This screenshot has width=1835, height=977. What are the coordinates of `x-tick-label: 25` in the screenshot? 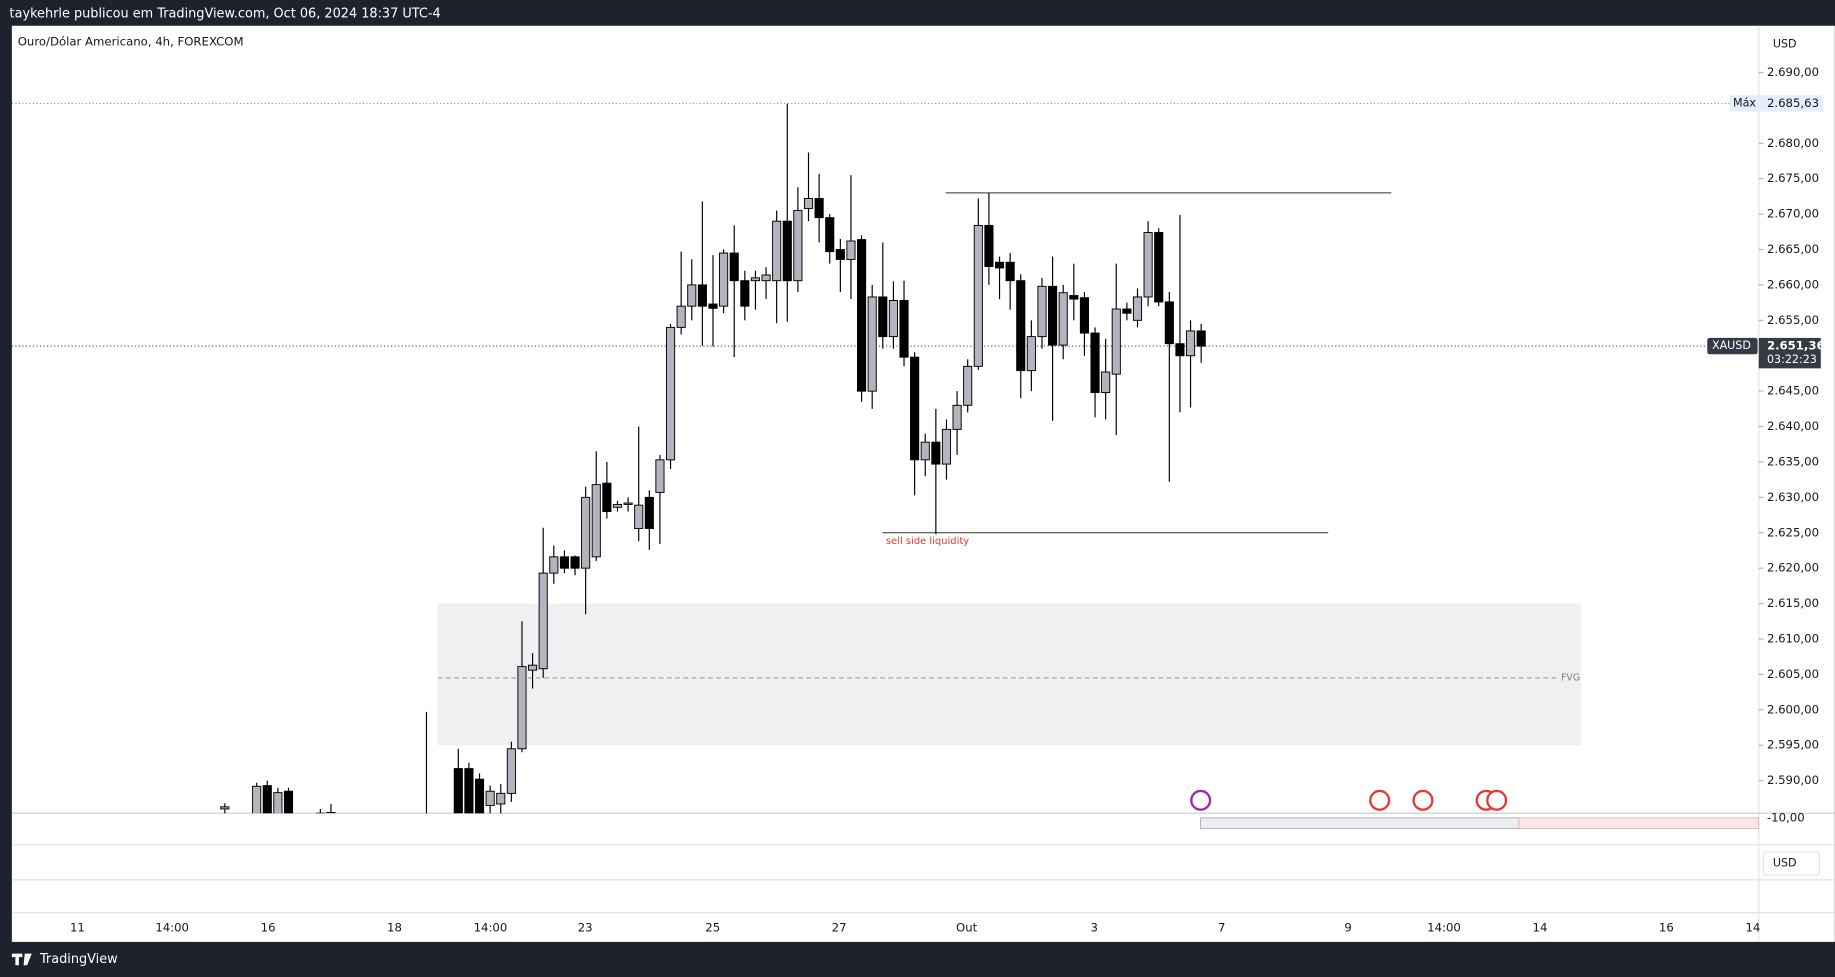 It's located at (712, 927).